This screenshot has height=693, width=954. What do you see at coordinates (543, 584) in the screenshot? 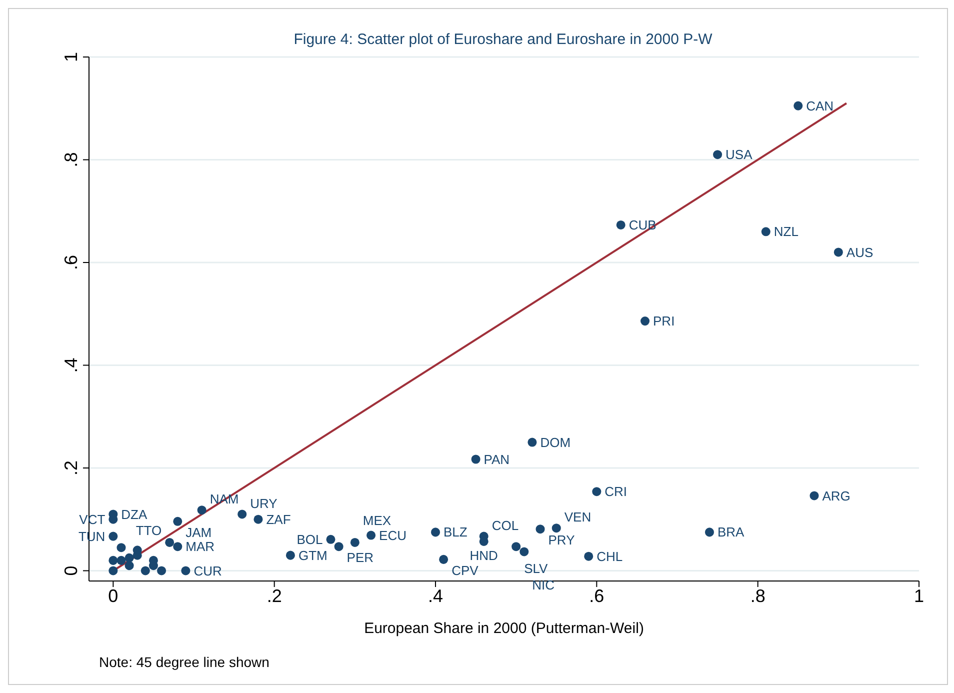
I see `annotation: NIC` at bounding box center [543, 584].